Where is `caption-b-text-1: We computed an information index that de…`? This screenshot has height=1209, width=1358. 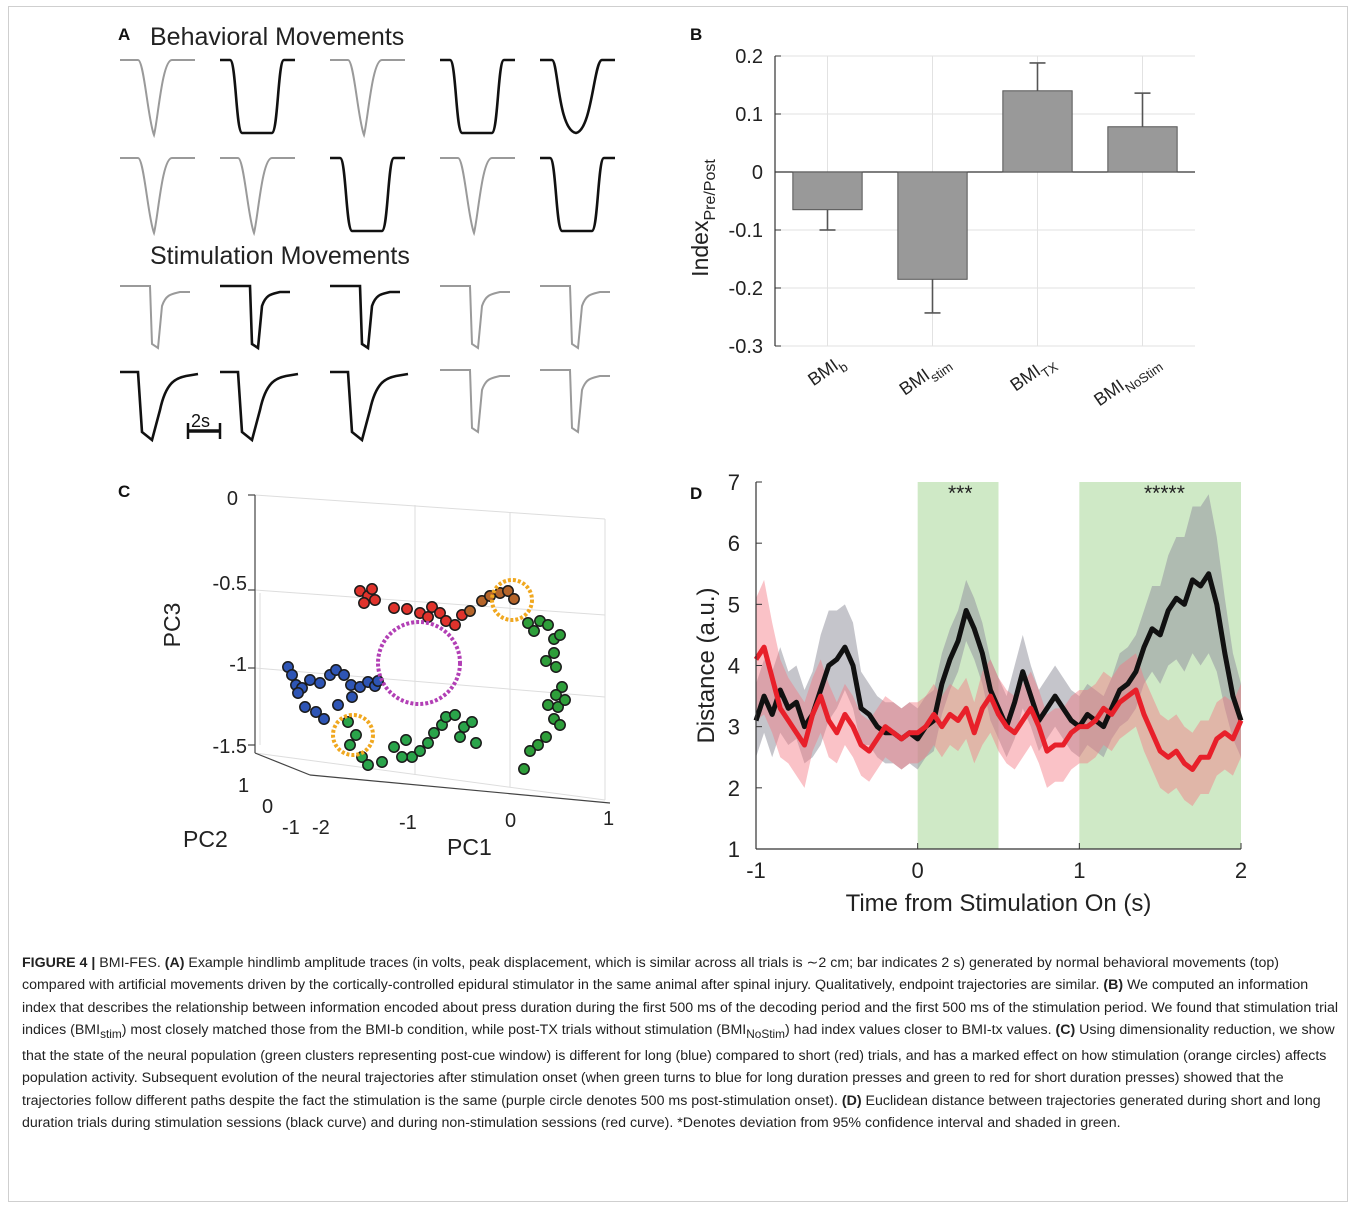 caption-b-text-1: We computed an information index that de… is located at coordinates (680, 1007).